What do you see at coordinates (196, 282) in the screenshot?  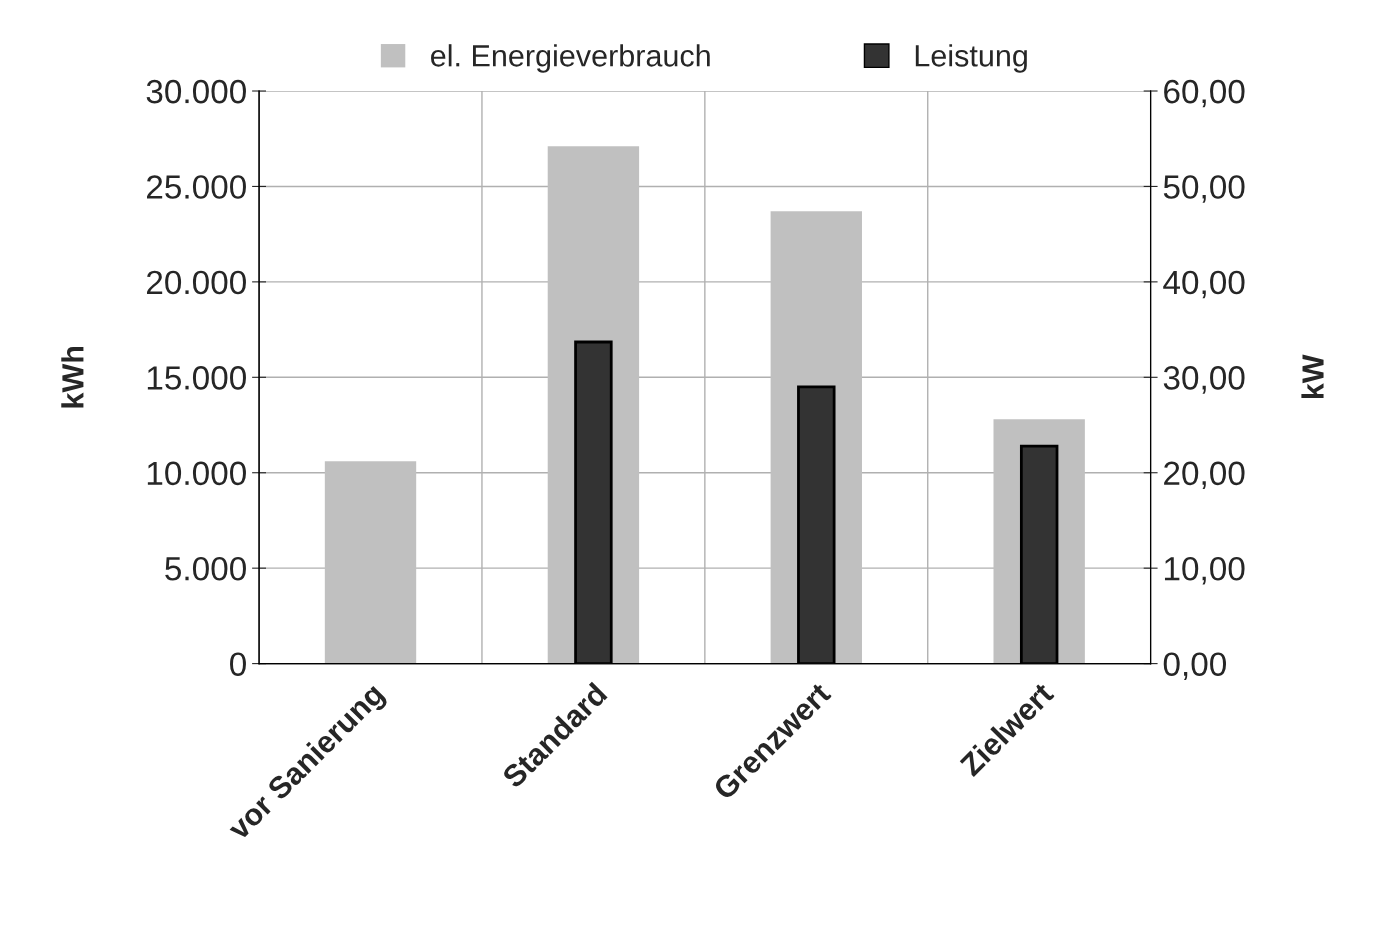 I see `y-tick-label: 20.000` at bounding box center [196, 282].